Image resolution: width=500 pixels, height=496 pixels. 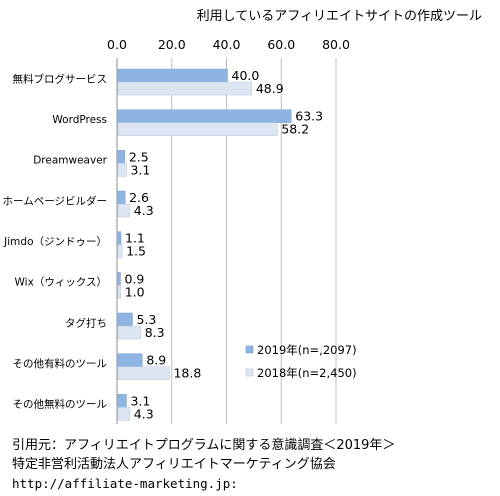 What do you see at coordinates (55, 200) in the screenshot?
I see `category-label: ホームページビルダー` at bounding box center [55, 200].